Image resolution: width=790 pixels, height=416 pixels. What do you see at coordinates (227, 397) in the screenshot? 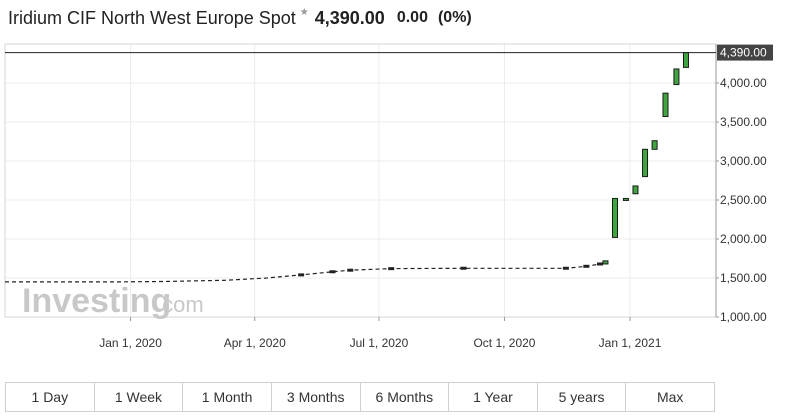
I see `range-button-1-month: 1 Month` at bounding box center [227, 397].